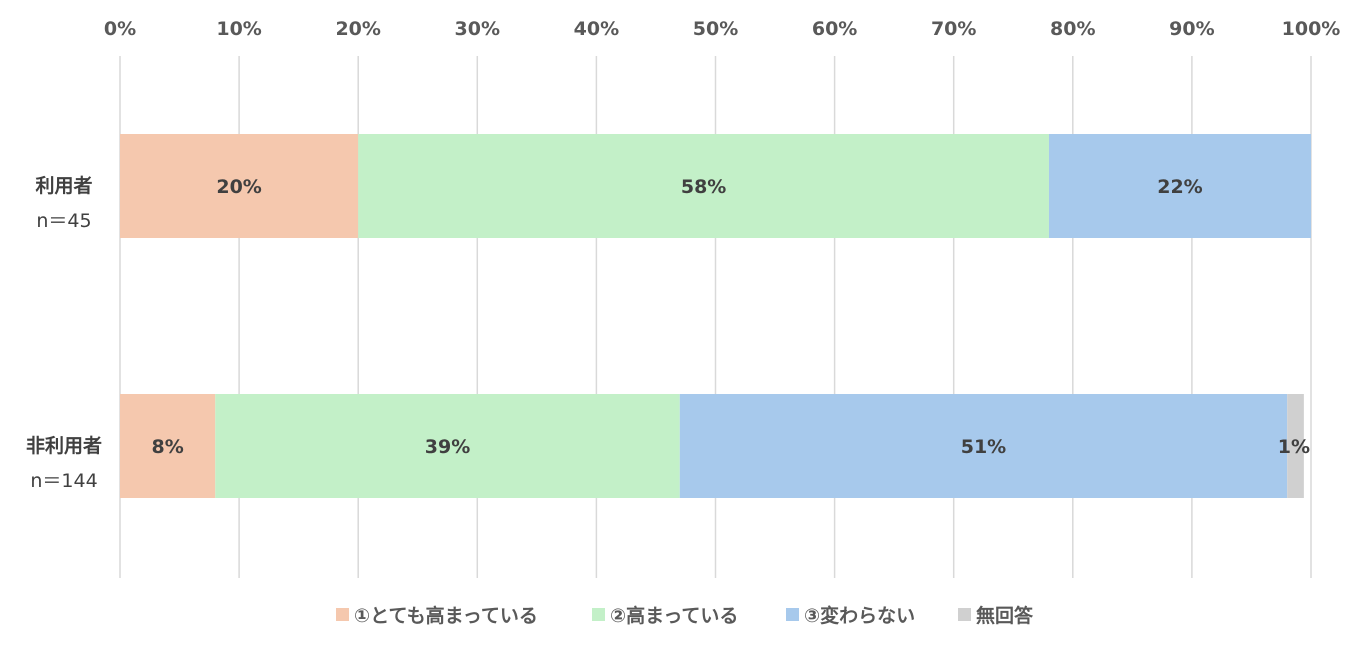 This screenshot has height=654, width=1372. I want to click on x-tick-label: 100%, so click(1311, 29).